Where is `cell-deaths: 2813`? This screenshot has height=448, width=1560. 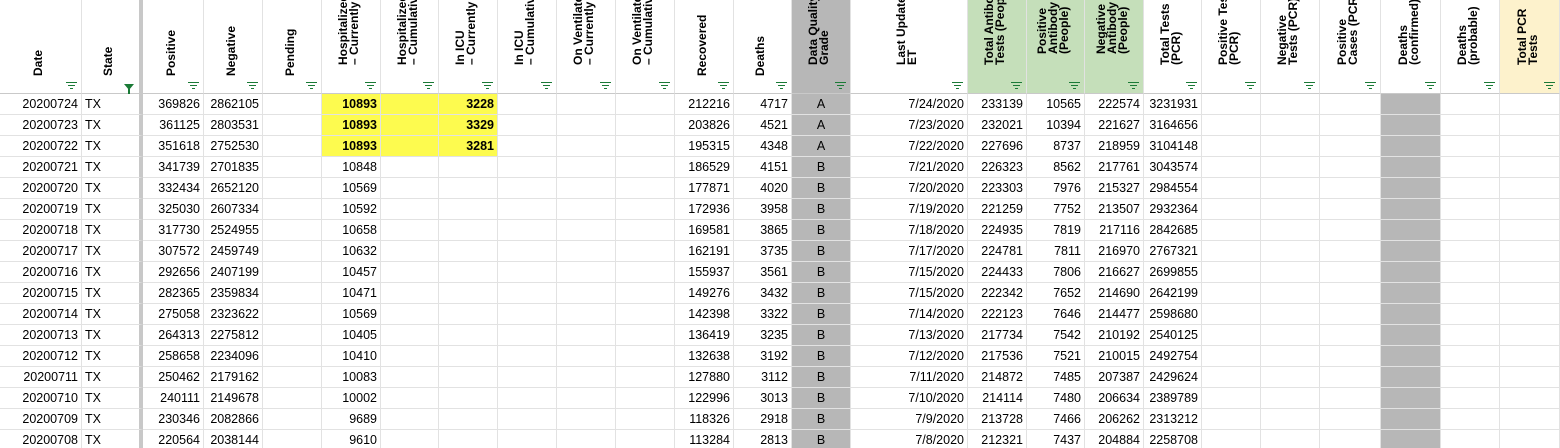
cell-deaths: 2813 is located at coordinates (763, 439).